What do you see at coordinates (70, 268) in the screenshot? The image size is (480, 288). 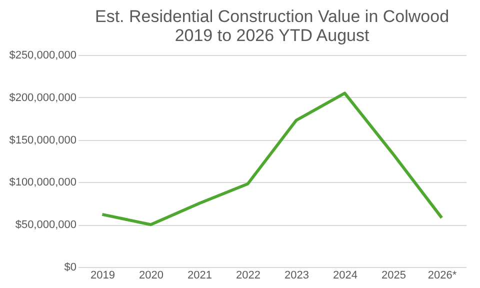 I see `y-tick-label: $0` at bounding box center [70, 268].